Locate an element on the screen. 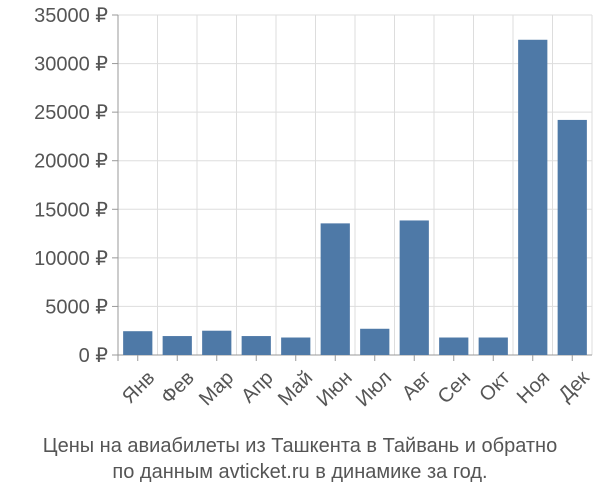 Image resolution: width=600 pixels, height=500 pixels. y-tick-label: 5000 ₽ is located at coordinates (76, 307).